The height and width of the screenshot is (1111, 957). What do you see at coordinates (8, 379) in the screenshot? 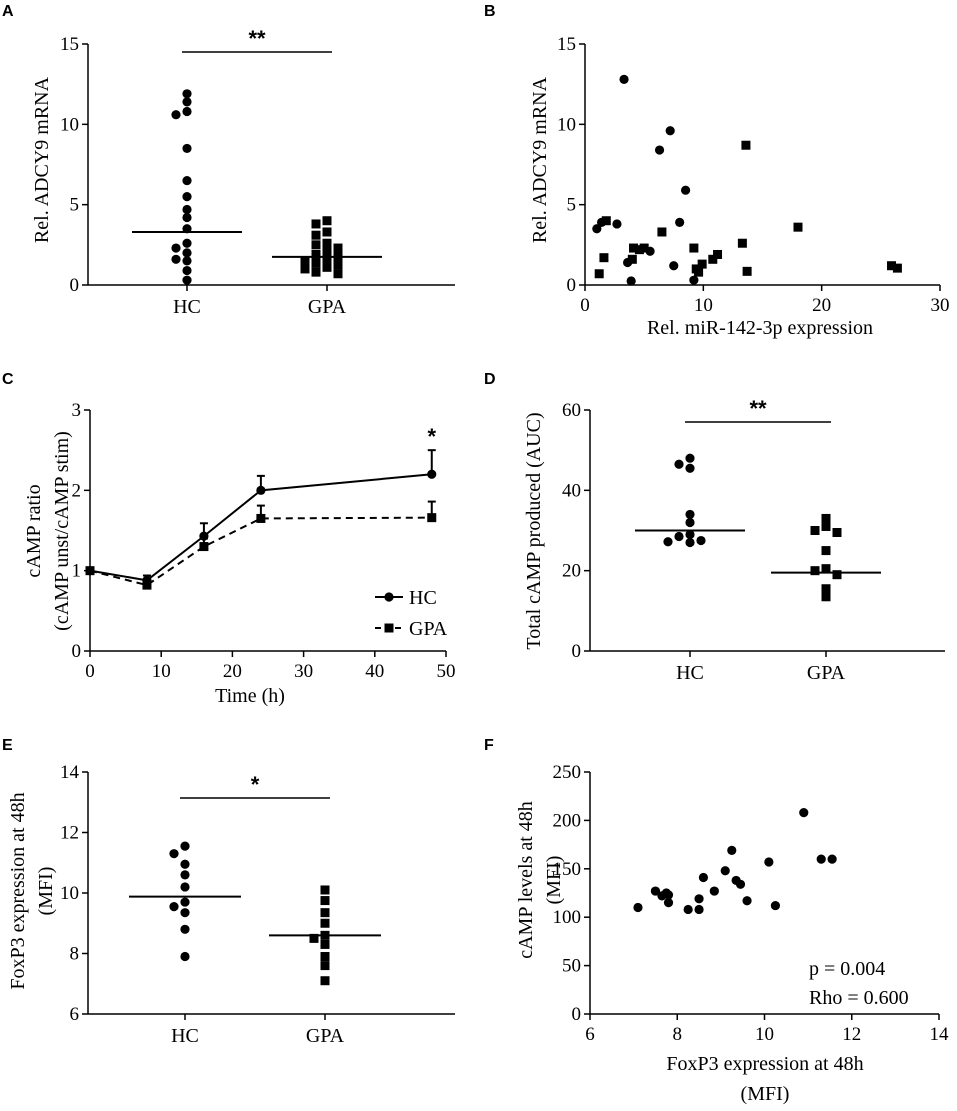
I see `panel-c-label: C` at bounding box center [8, 379].